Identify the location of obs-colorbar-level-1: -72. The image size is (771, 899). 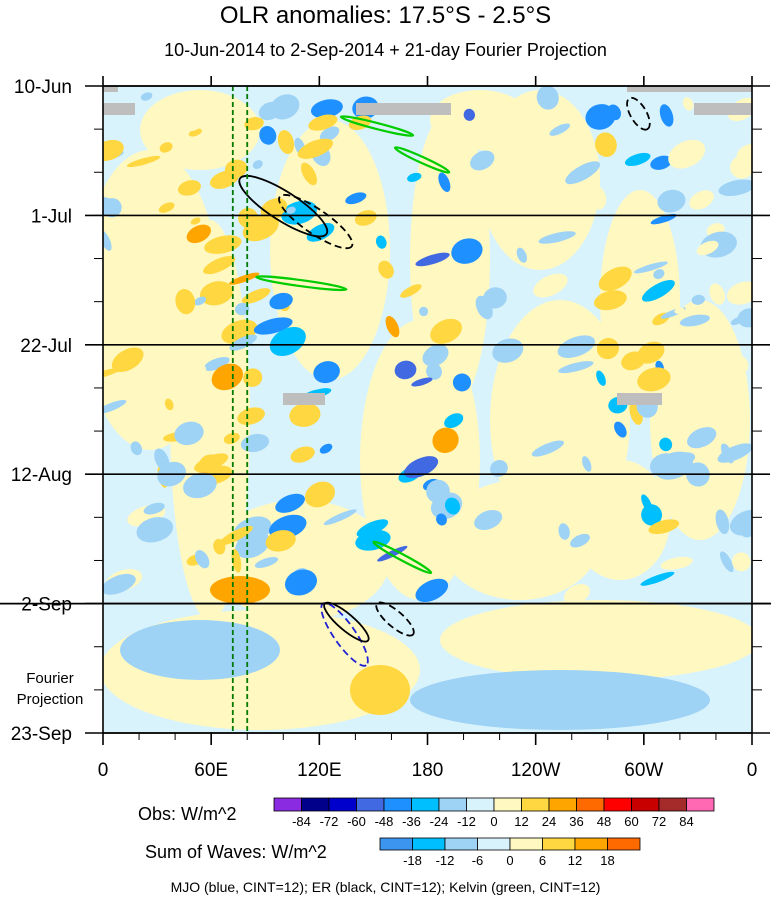
(329, 821).